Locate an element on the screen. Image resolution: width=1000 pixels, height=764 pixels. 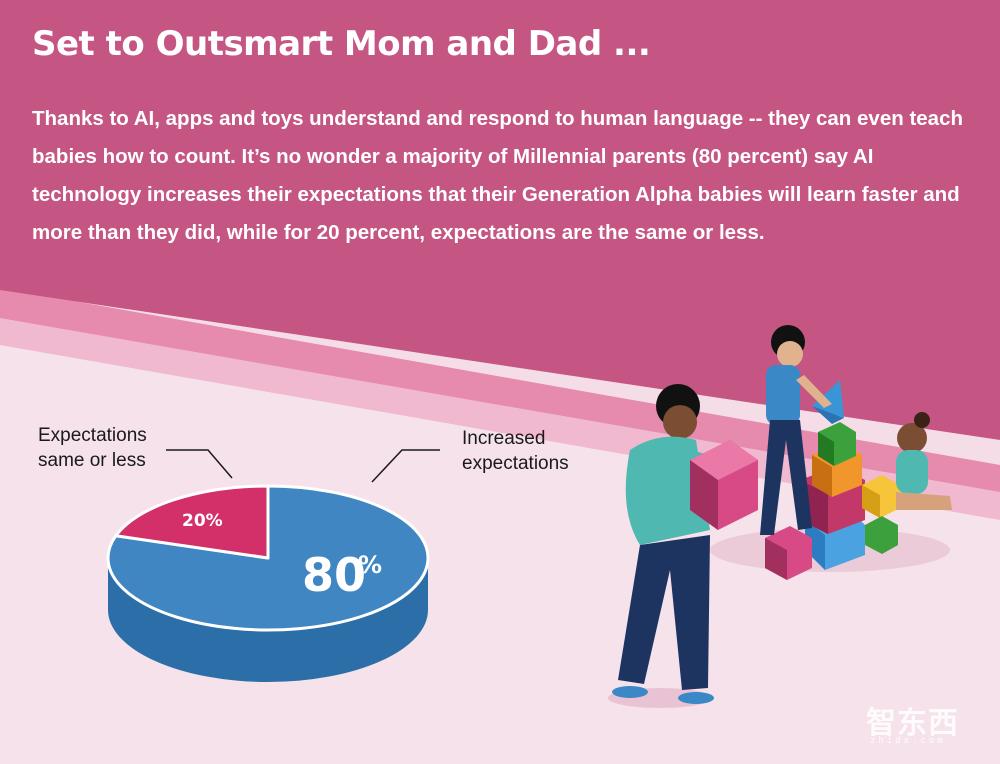
pie-group is located at coordinates (268, 583).